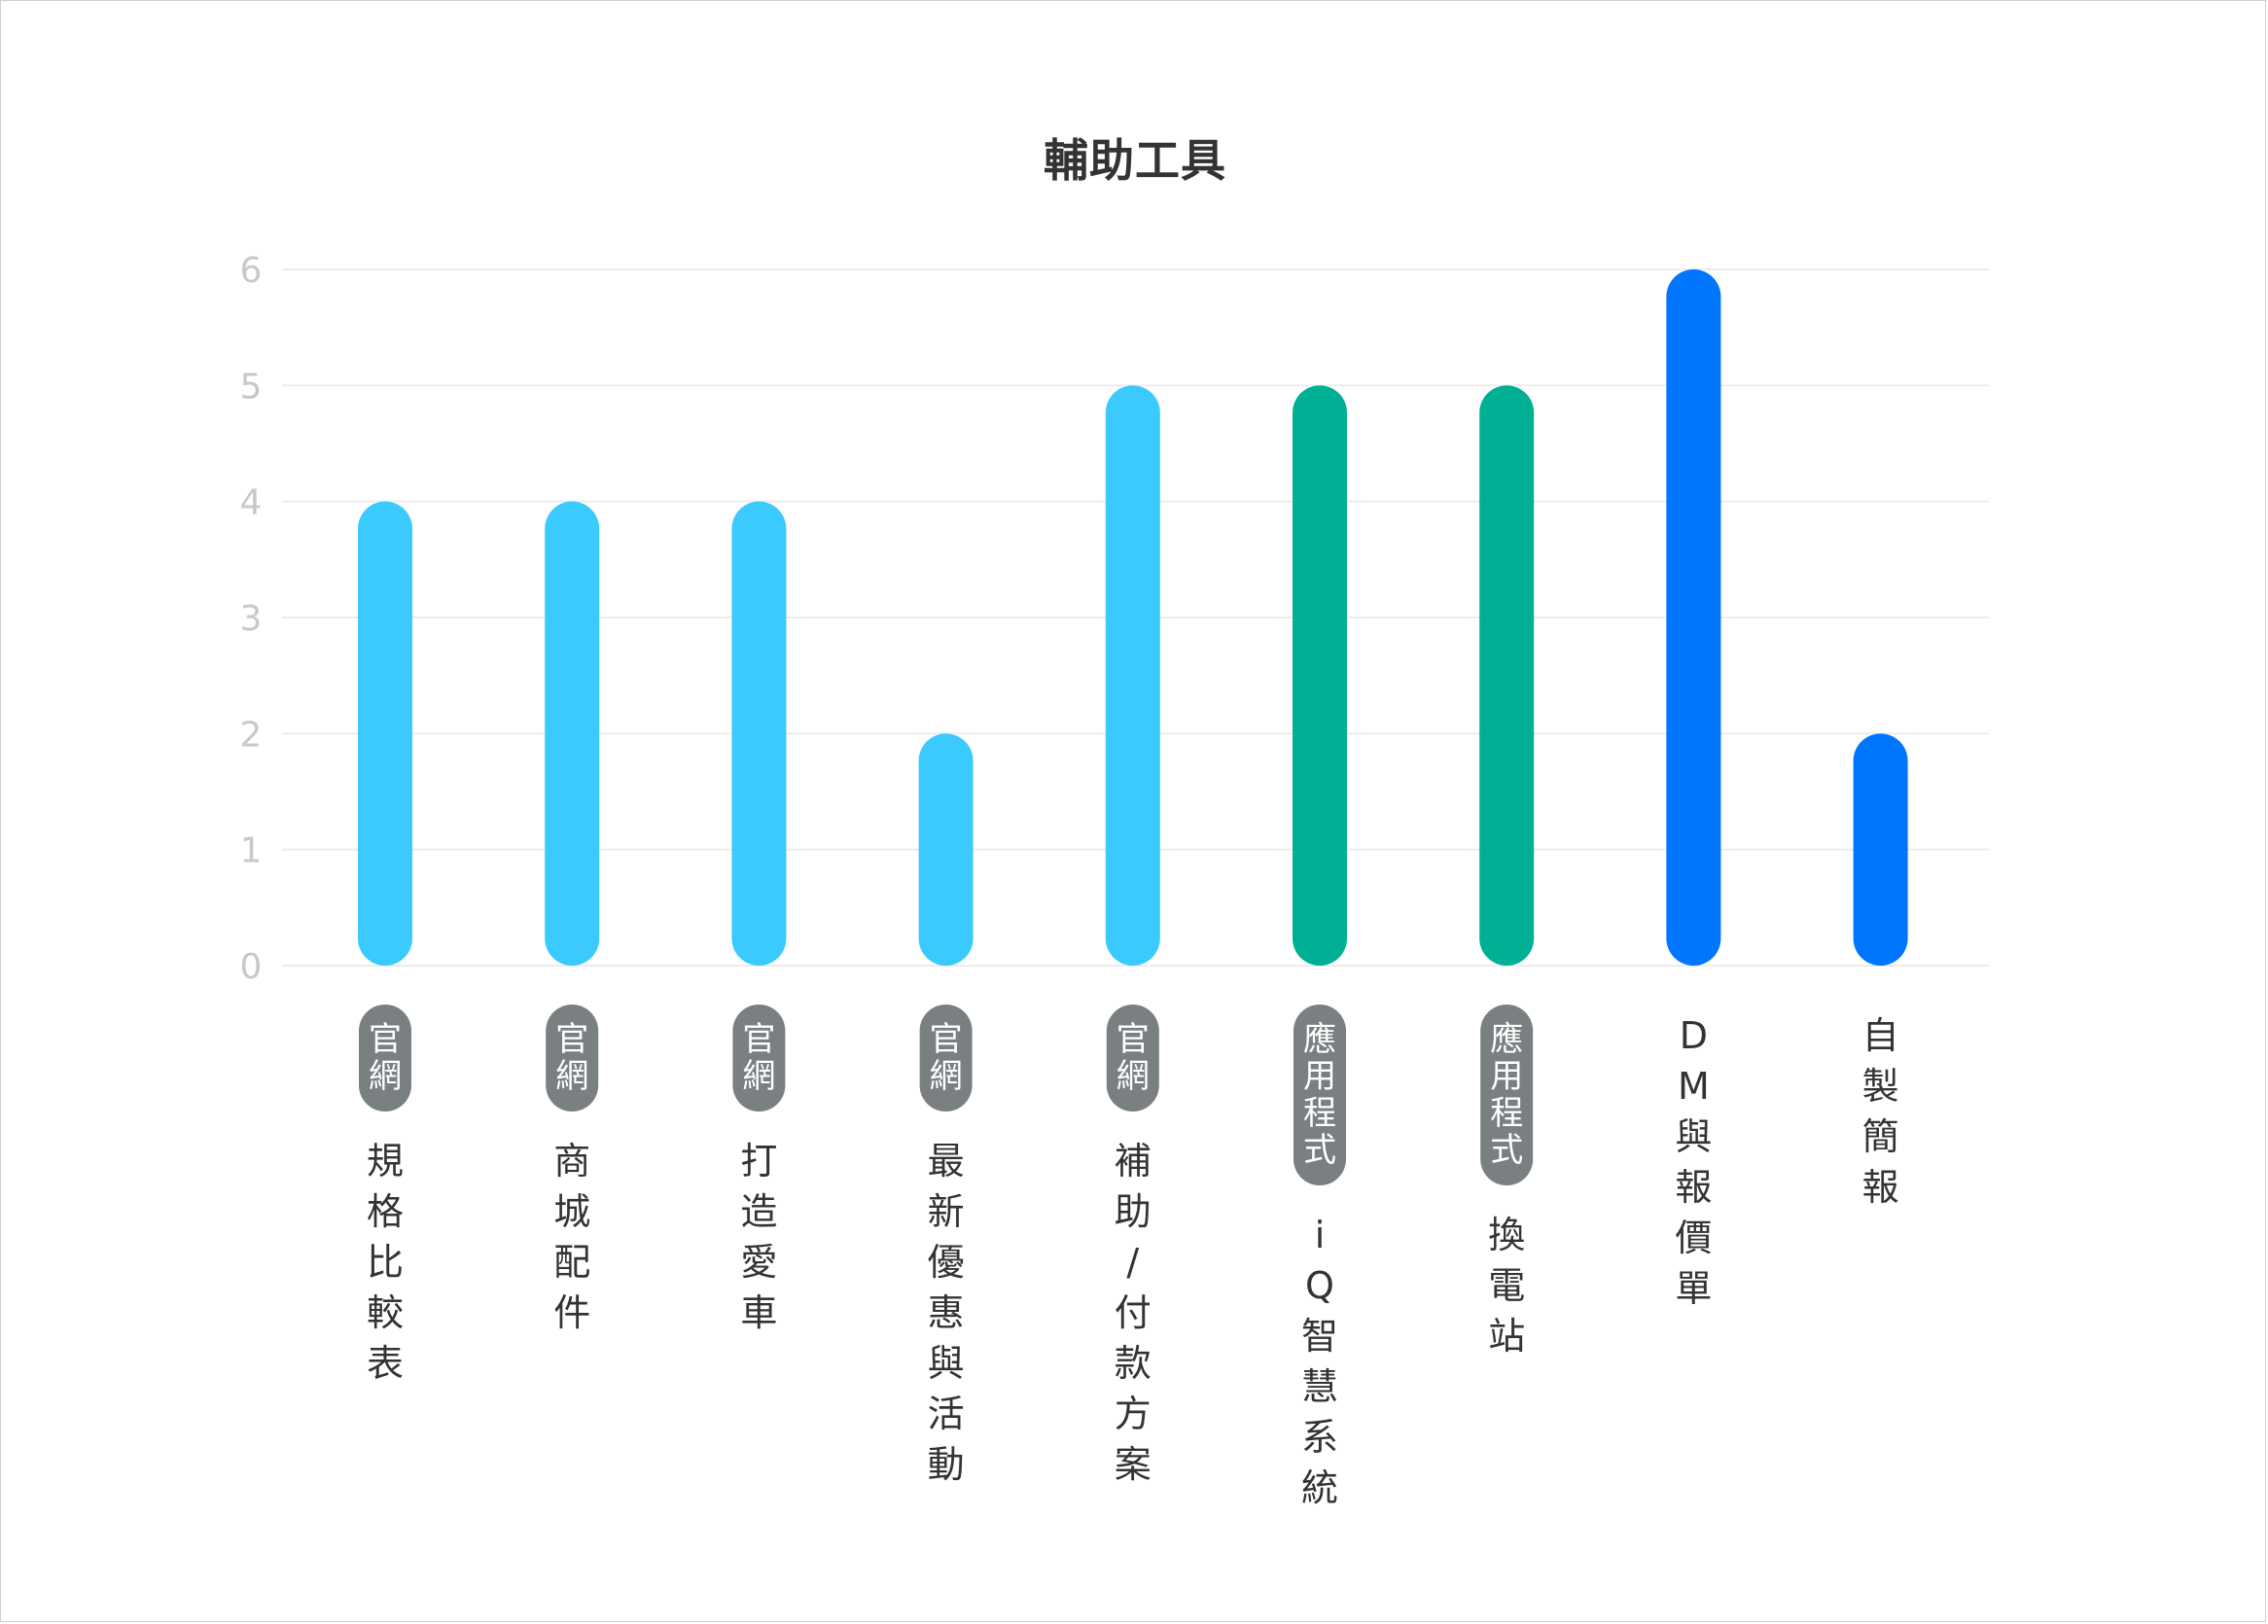 Image resolution: width=2268 pixels, height=1624 pixels. What do you see at coordinates (385, 1161) in the screenshot?
I see `category-label: 規` at bounding box center [385, 1161].